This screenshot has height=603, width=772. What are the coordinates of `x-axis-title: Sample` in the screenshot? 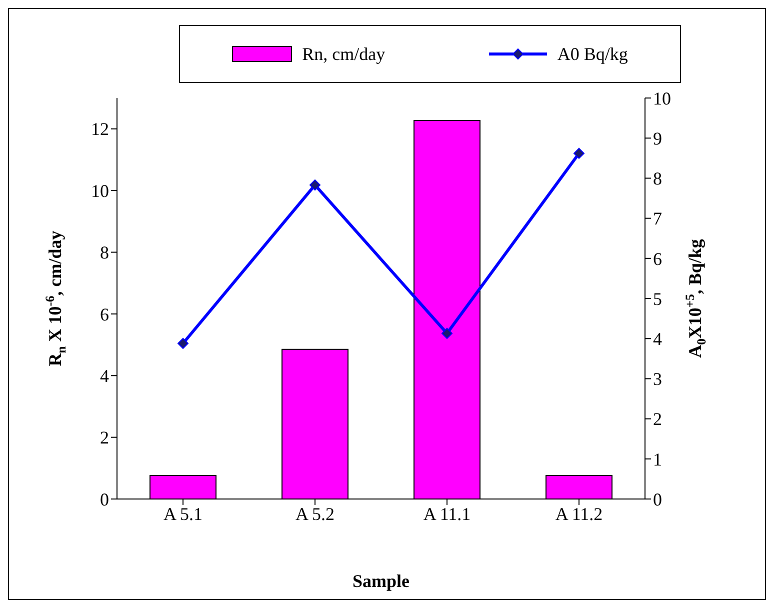 It's located at (381, 581).